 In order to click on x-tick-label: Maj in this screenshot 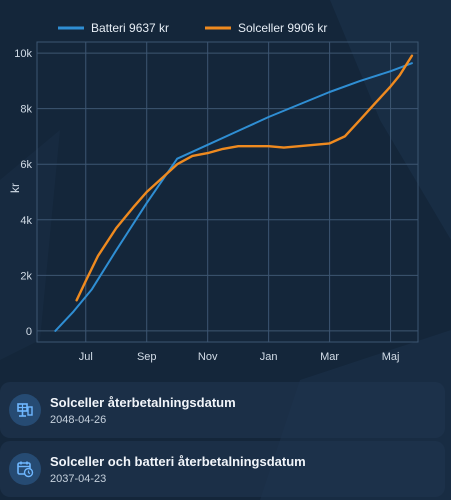, I will do `click(391, 357)`.